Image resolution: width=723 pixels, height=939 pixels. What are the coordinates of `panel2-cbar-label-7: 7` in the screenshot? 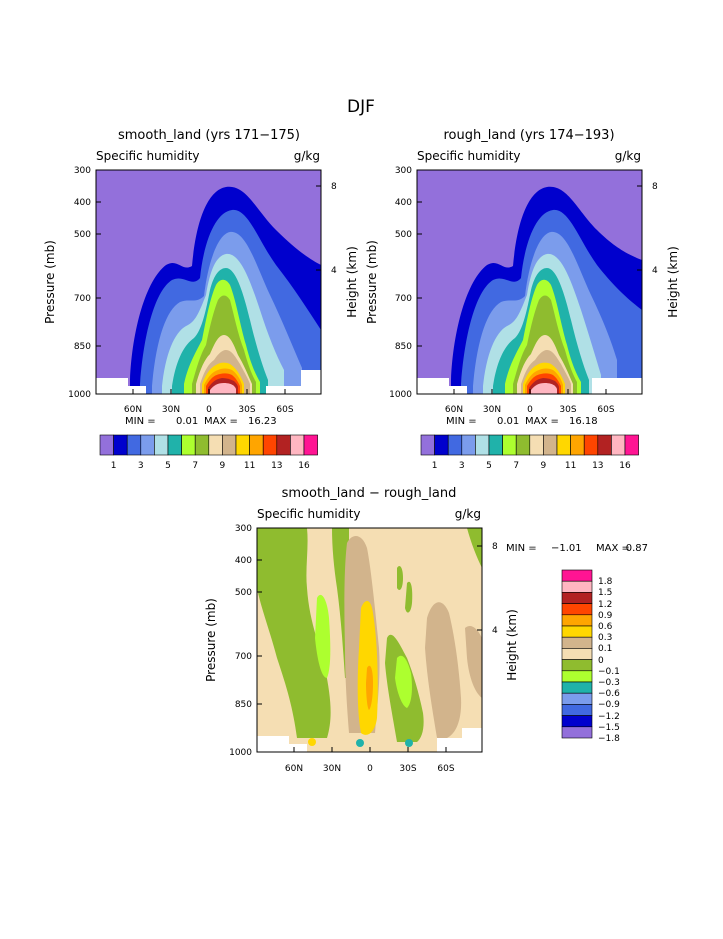 It's located at (516, 466).